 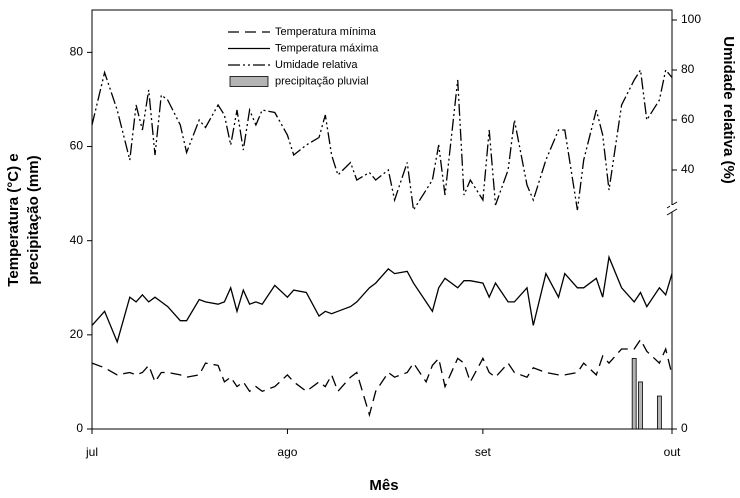 I want to click on x-tick-label: ago, so click(x=287, y=452).